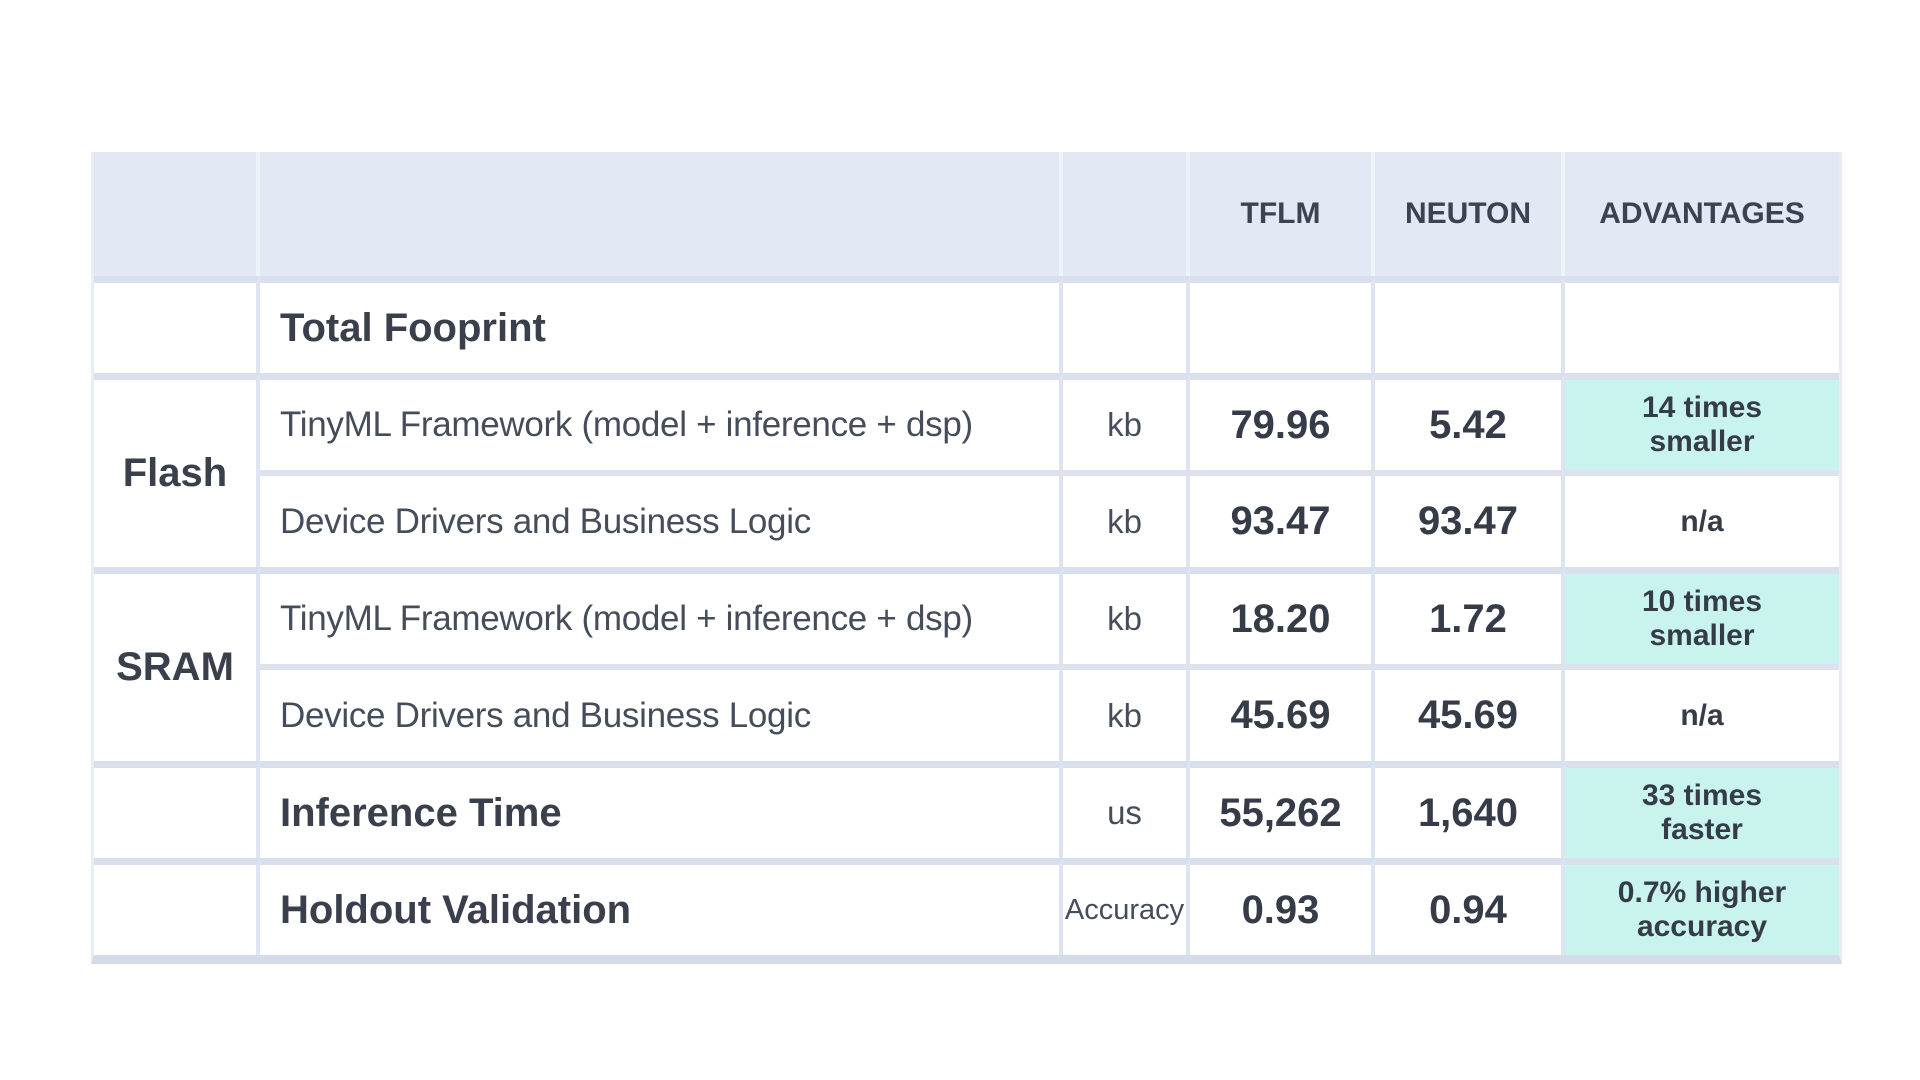  What do you see at coordinates (177, 470) in the screenshot?
I see `group-cell-flash: Flash` at bounding box center [177, 470].